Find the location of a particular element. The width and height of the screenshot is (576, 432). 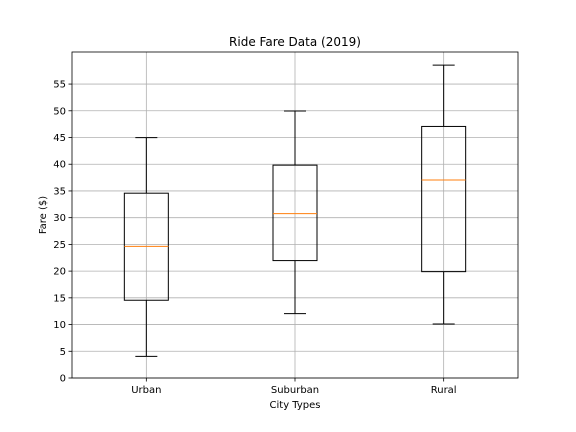

x-axis-label: City Types is located at coordinates (295, 405).